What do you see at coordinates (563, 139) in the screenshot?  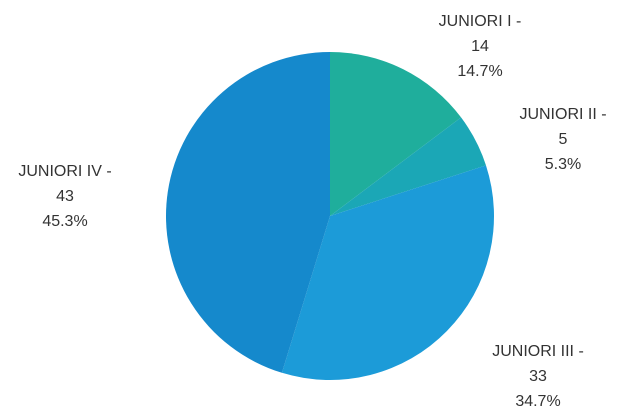 I see `slice-value: 5` at bounding box center [563, 139].